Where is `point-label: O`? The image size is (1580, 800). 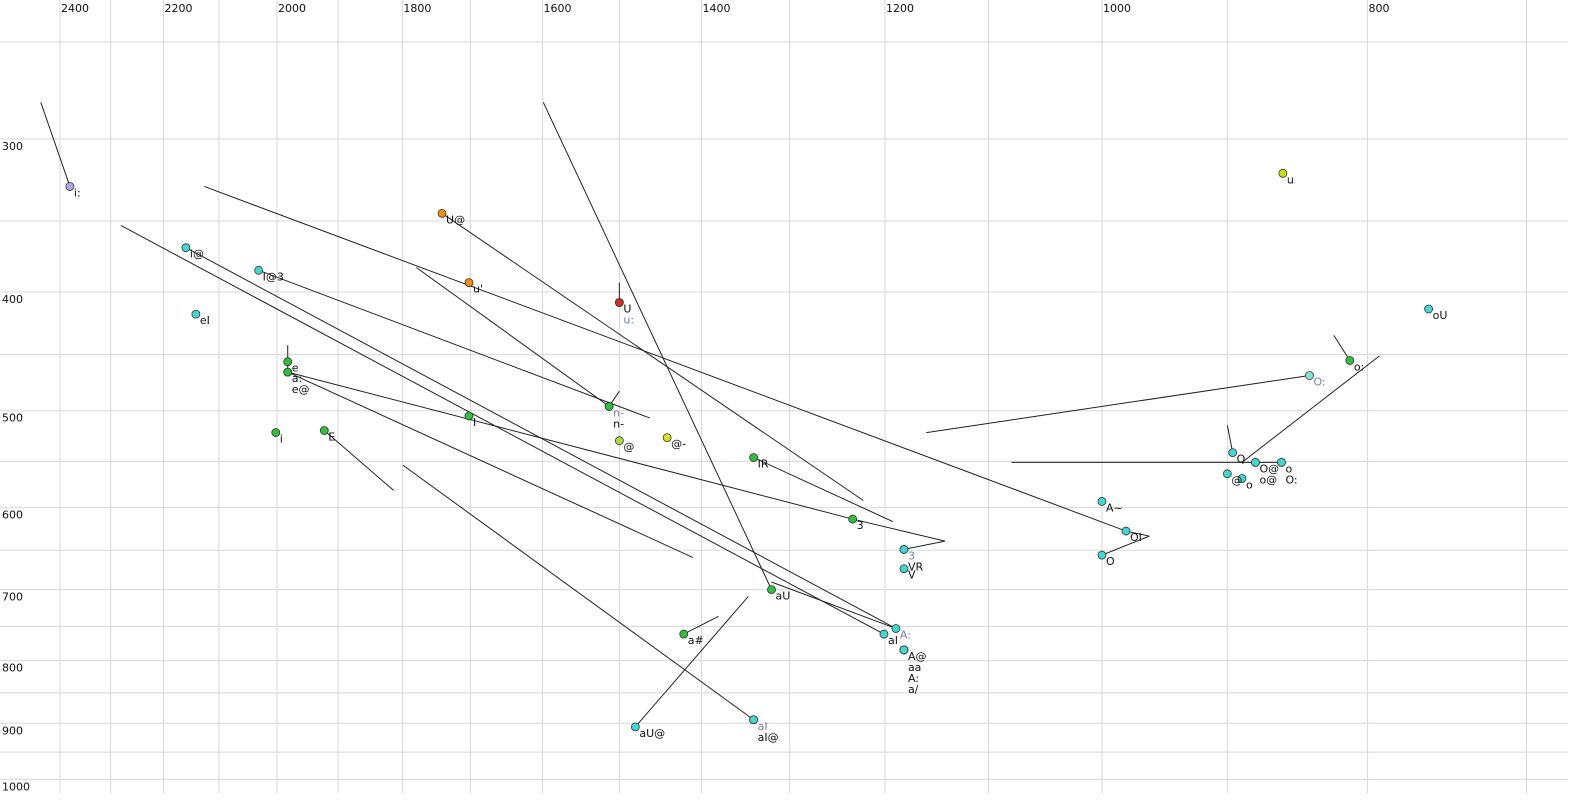
point-label: O is located at coordinates (1110, 561).